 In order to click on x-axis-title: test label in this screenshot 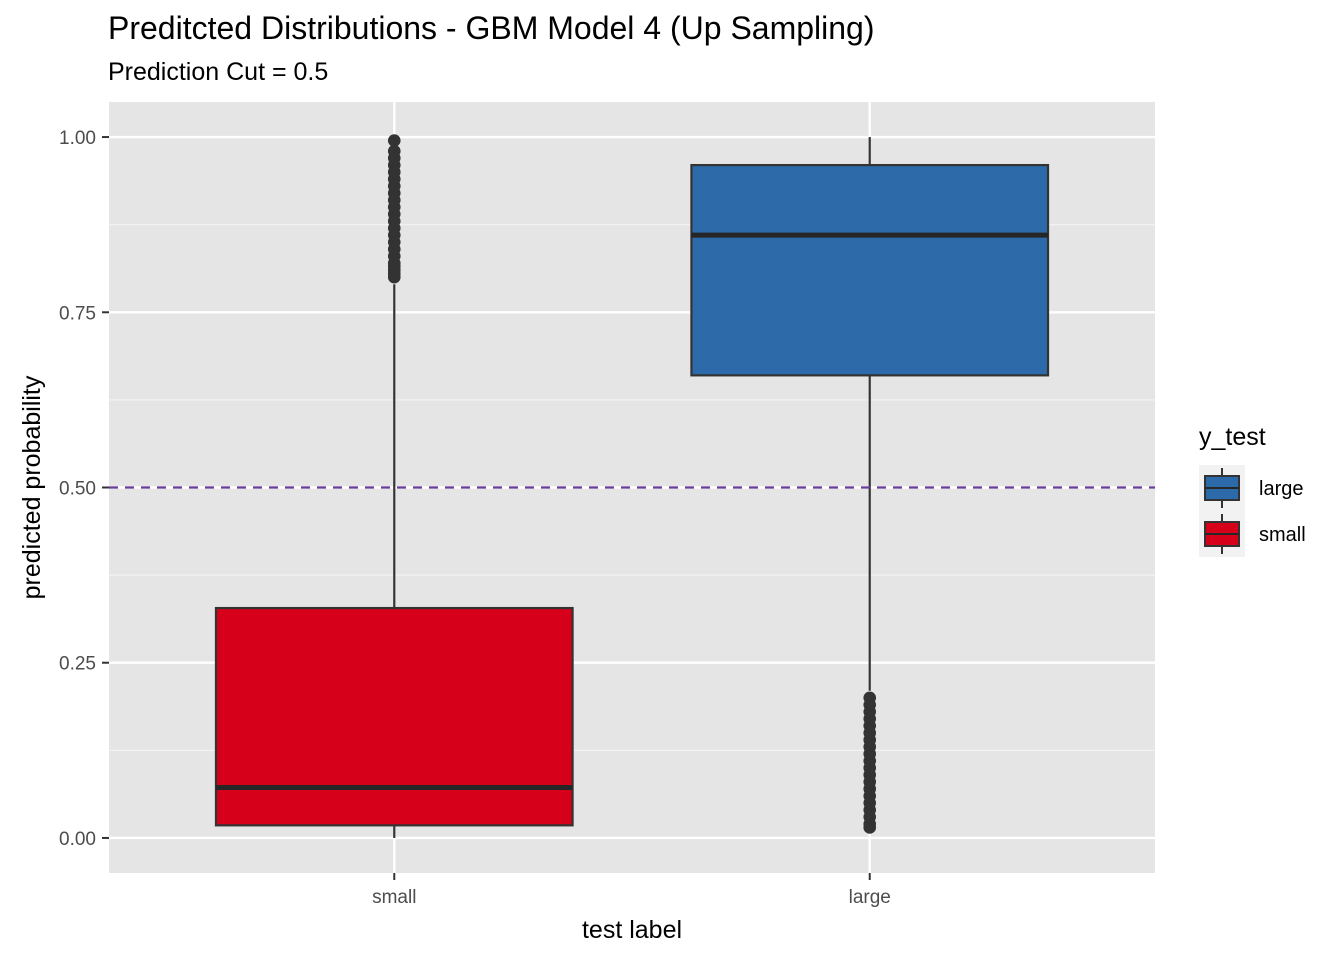, I will do `click(632, 930)`.